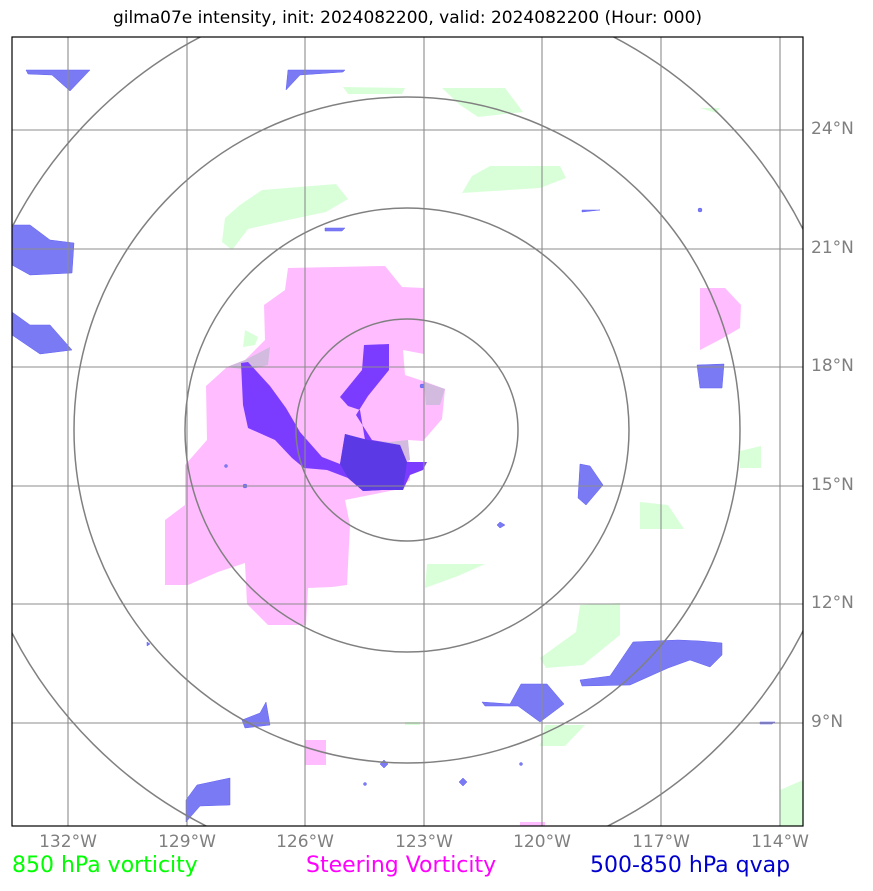 The width and height of the screenshot is (873, 891). What do you see at coordinates (832, 248) in the screenshot?
I see `lat-tick-label: 21°N` at bounding box center [832, 248].